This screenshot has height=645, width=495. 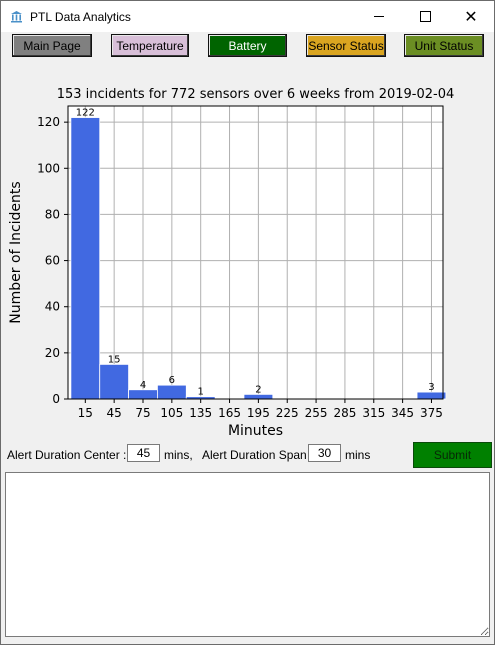 I want to click on bar-value-label: 3, so click(x=431, y=387).